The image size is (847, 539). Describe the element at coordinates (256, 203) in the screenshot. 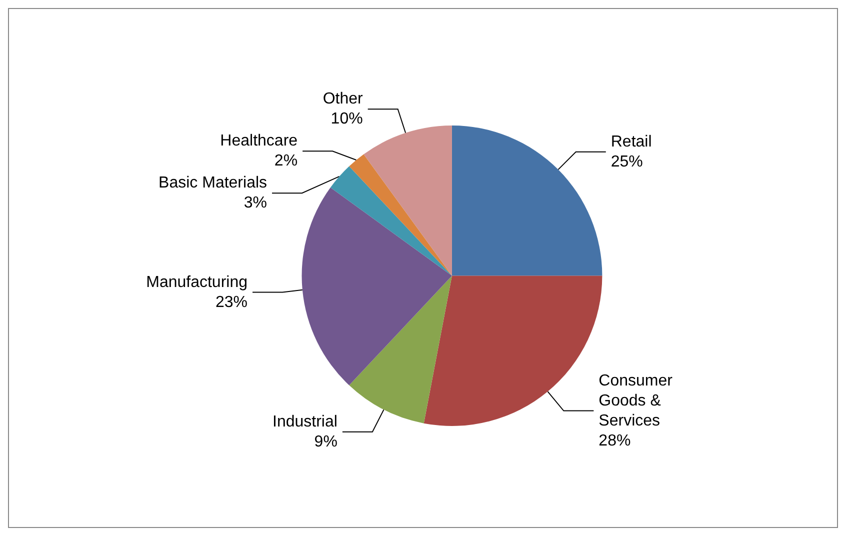

I see `data-label: 3%` at that location.